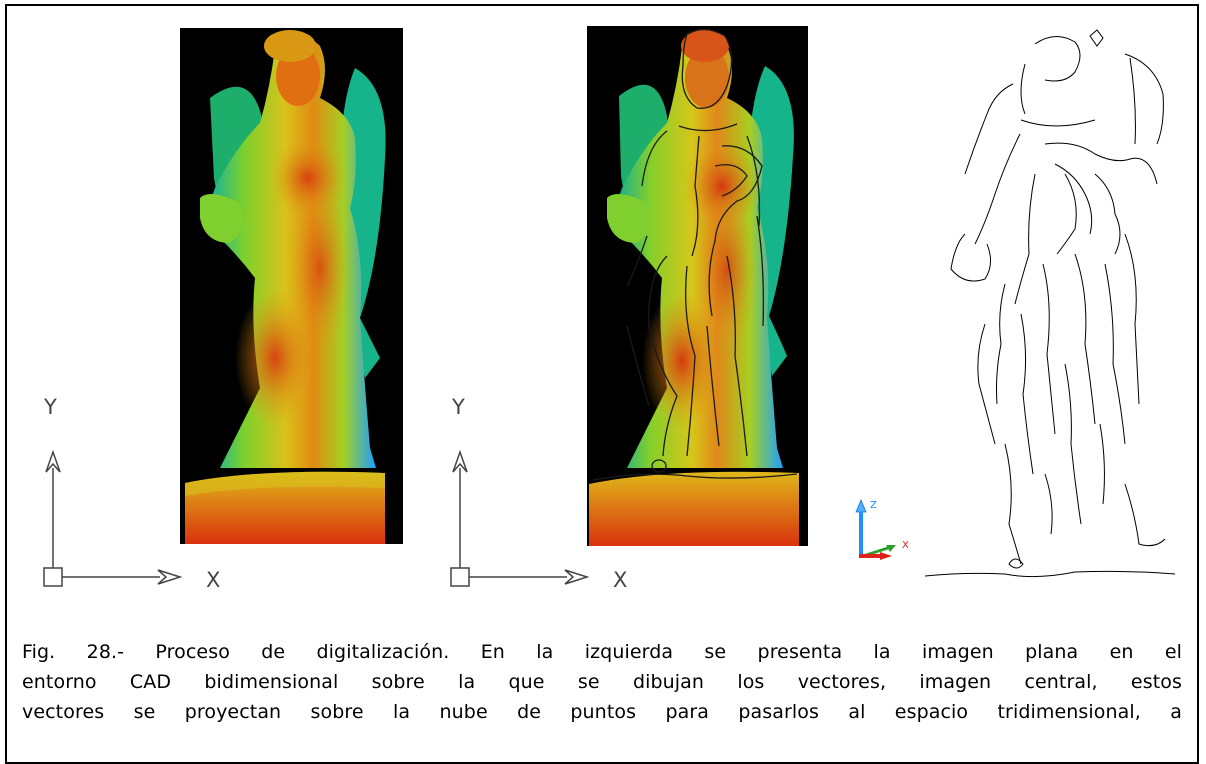 Image resolution: width=1206 pixels, height=764 pixels. I want to click on ucs-z-label: Z, so click(873, 505).